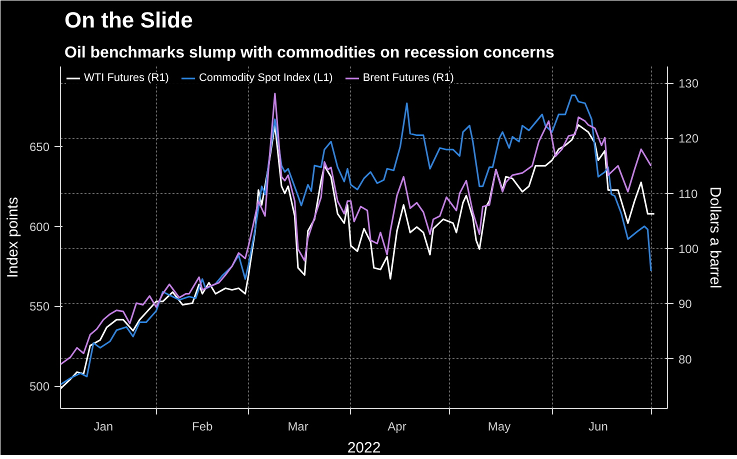 The width and height of the screenshot is (737, 459). Describe the element at coordinates (688, 193) in the screenshot. I see `y2-tick-label: 110` at that location.